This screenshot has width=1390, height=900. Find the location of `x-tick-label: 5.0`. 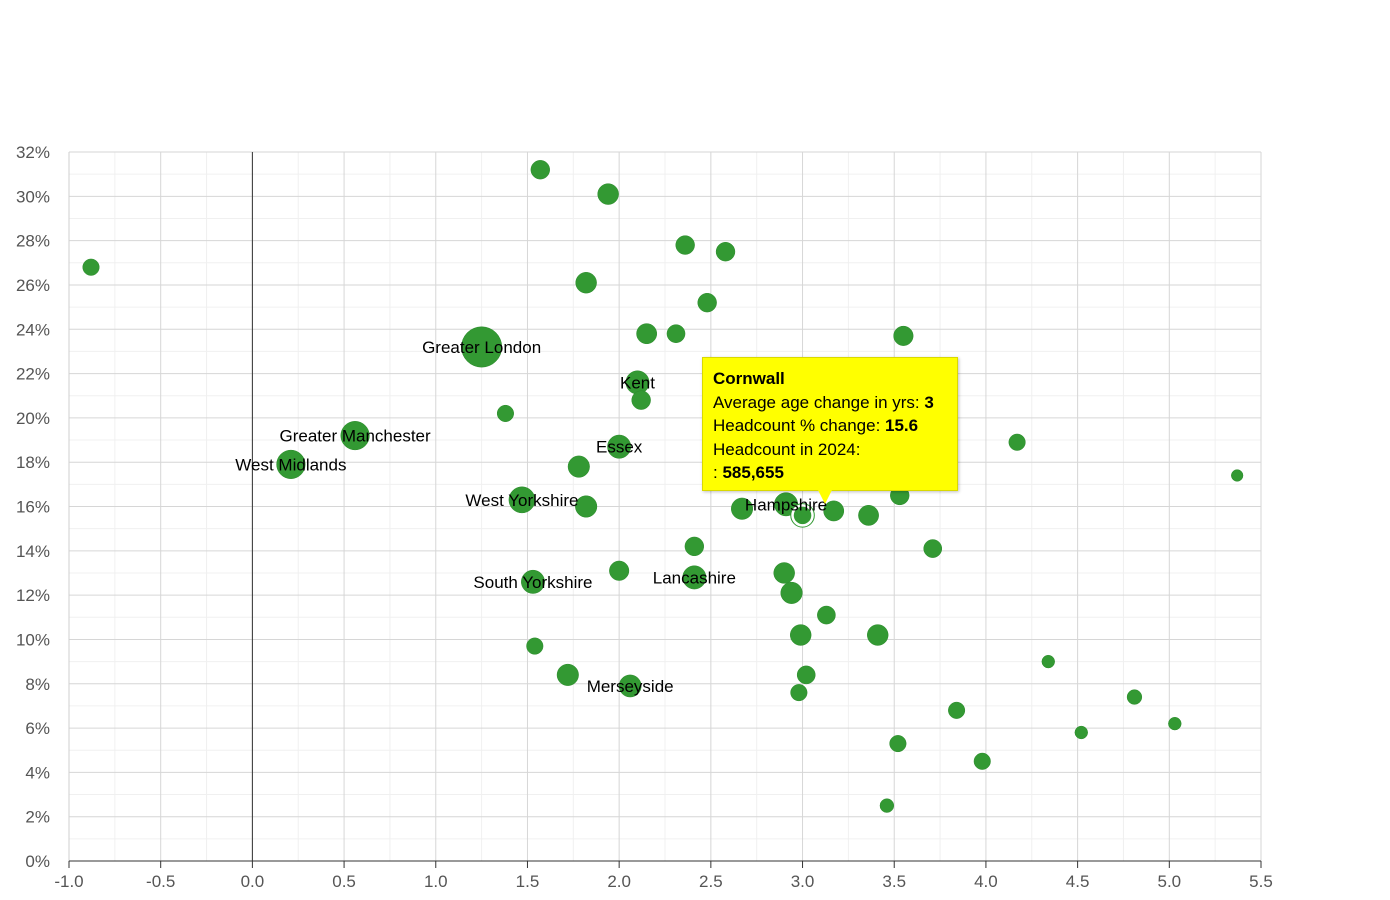

x-tick-label: 5.0 is located at coordinates (1169, 881).